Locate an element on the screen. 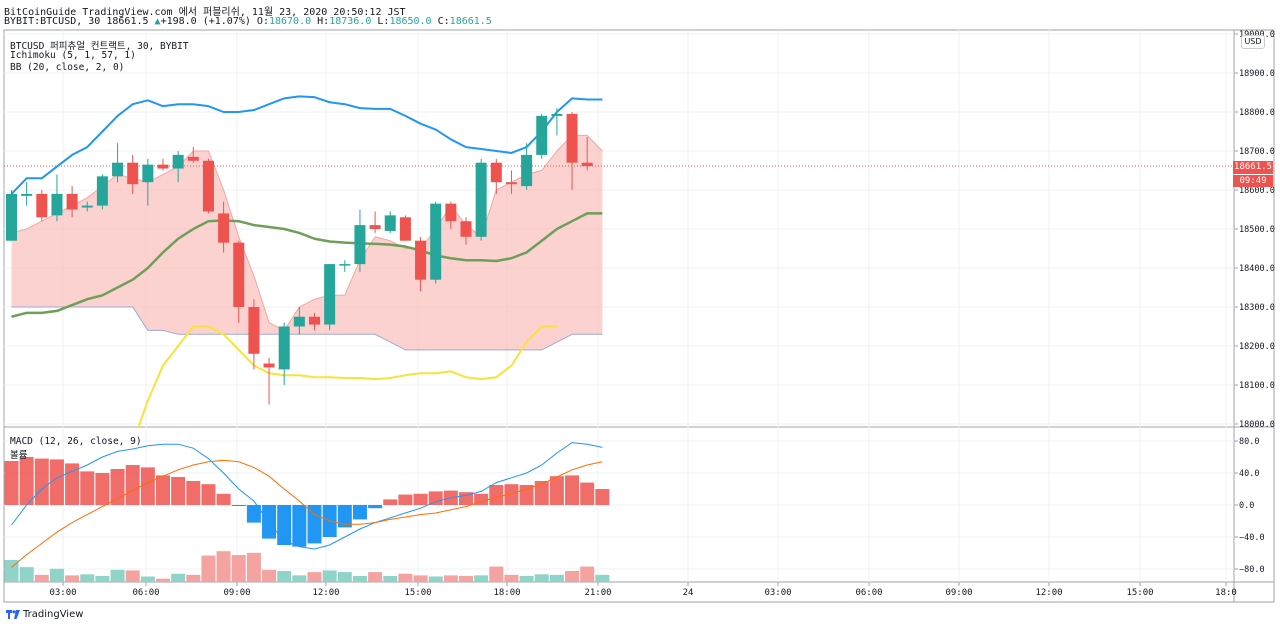 This screenshot has height=628, width=1280. time-tick-label: 24 is located at coordinates (688, 593).